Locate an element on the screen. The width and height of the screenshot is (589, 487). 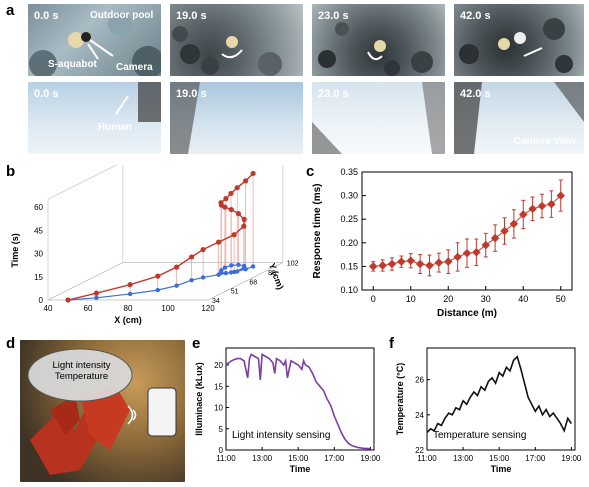
panel-letter-e: e is located at coordinates (196, 343).